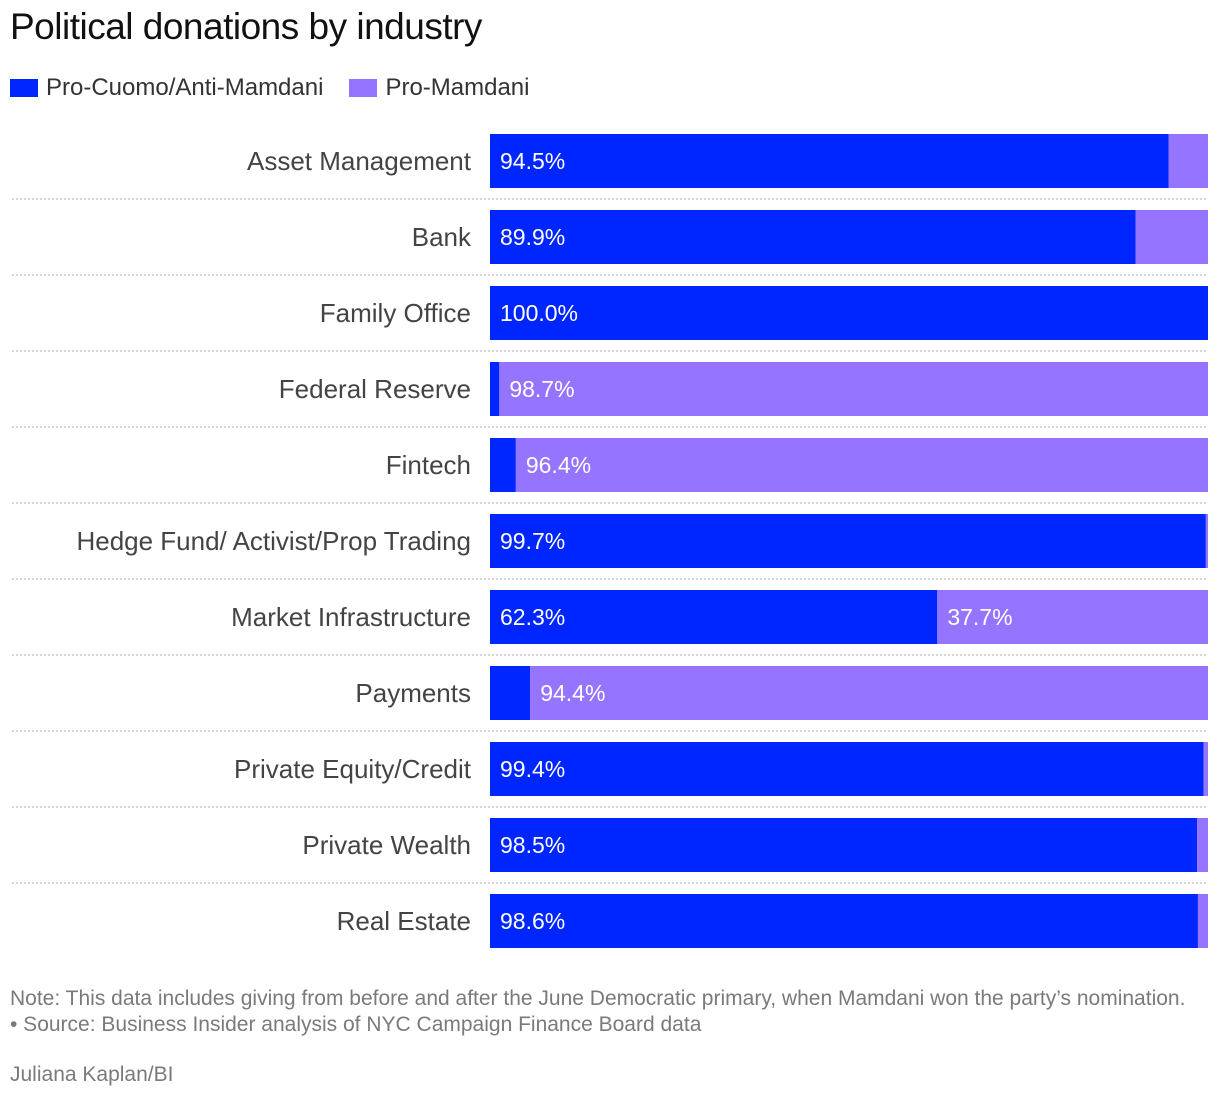 The width and height of the screenshot is (1220, 1102). What do you see at coordinates (442, 237) in the screenshot?
I see `category-label: Bank` at bounding box center [442, 237].